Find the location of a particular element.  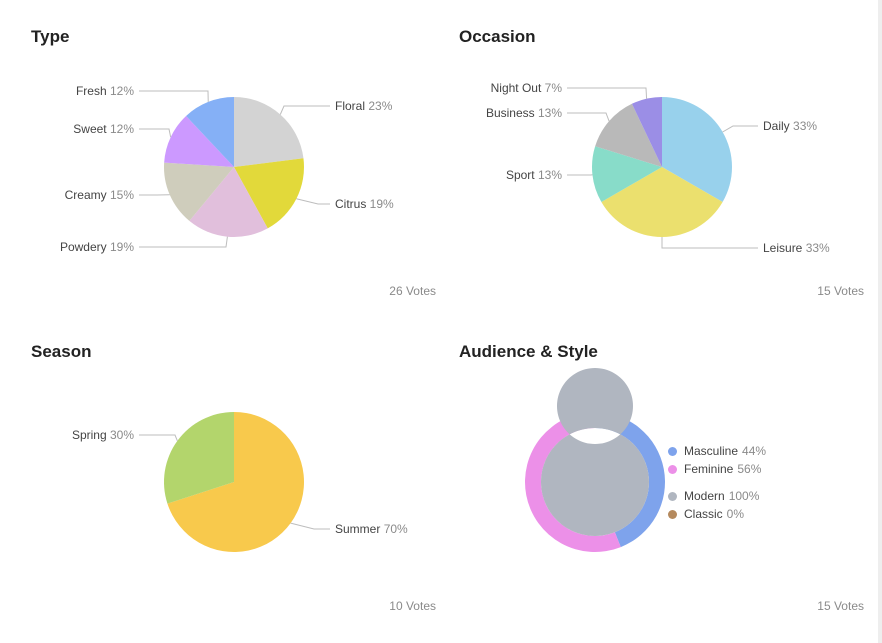

legend-pct: 56% is located at coordinates (749, 469).